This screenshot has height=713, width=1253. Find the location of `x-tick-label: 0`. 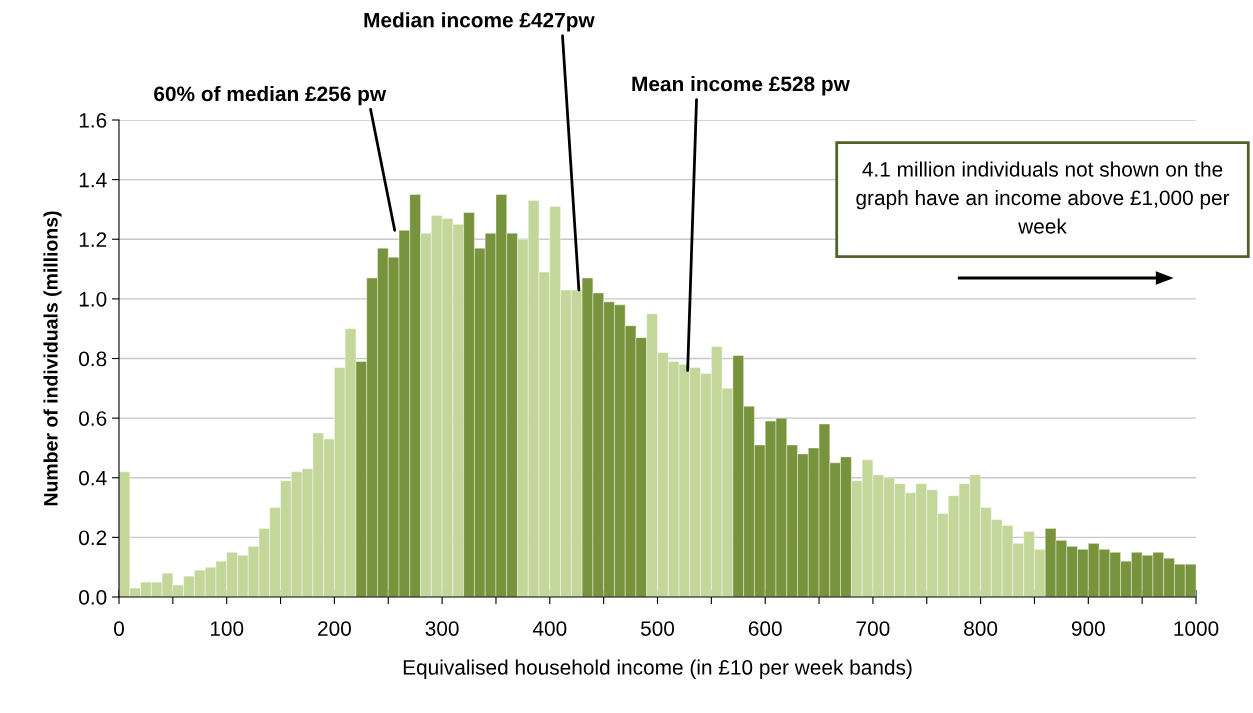

x-tick-label: 0 is located at coordinates (119, 628).